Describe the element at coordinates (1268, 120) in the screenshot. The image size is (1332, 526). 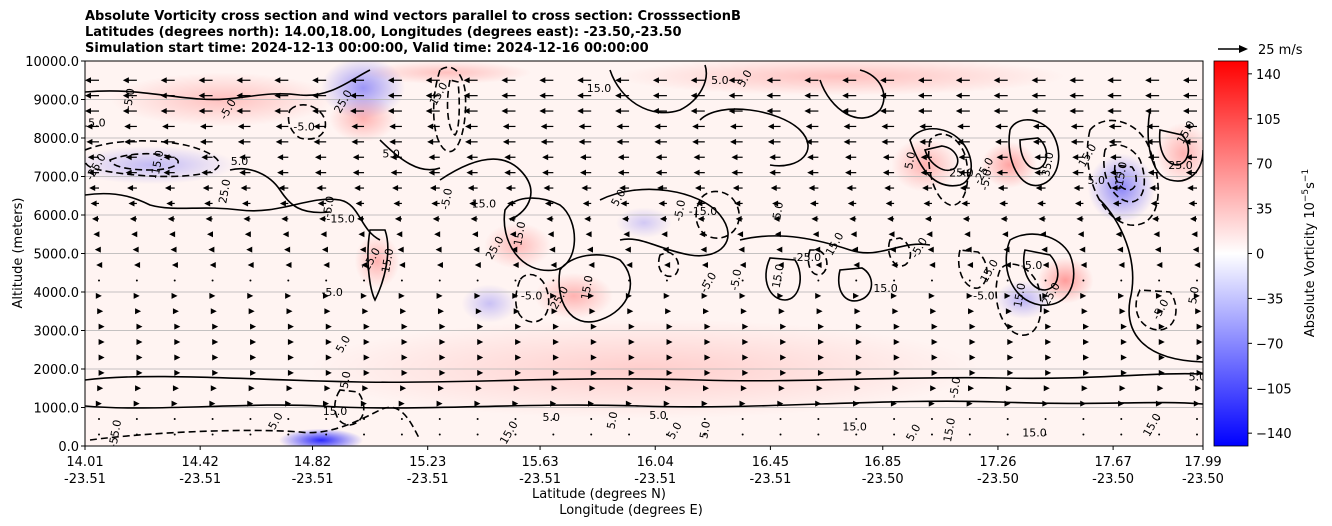
I see `colorbar-tick-label: 105` at that location.